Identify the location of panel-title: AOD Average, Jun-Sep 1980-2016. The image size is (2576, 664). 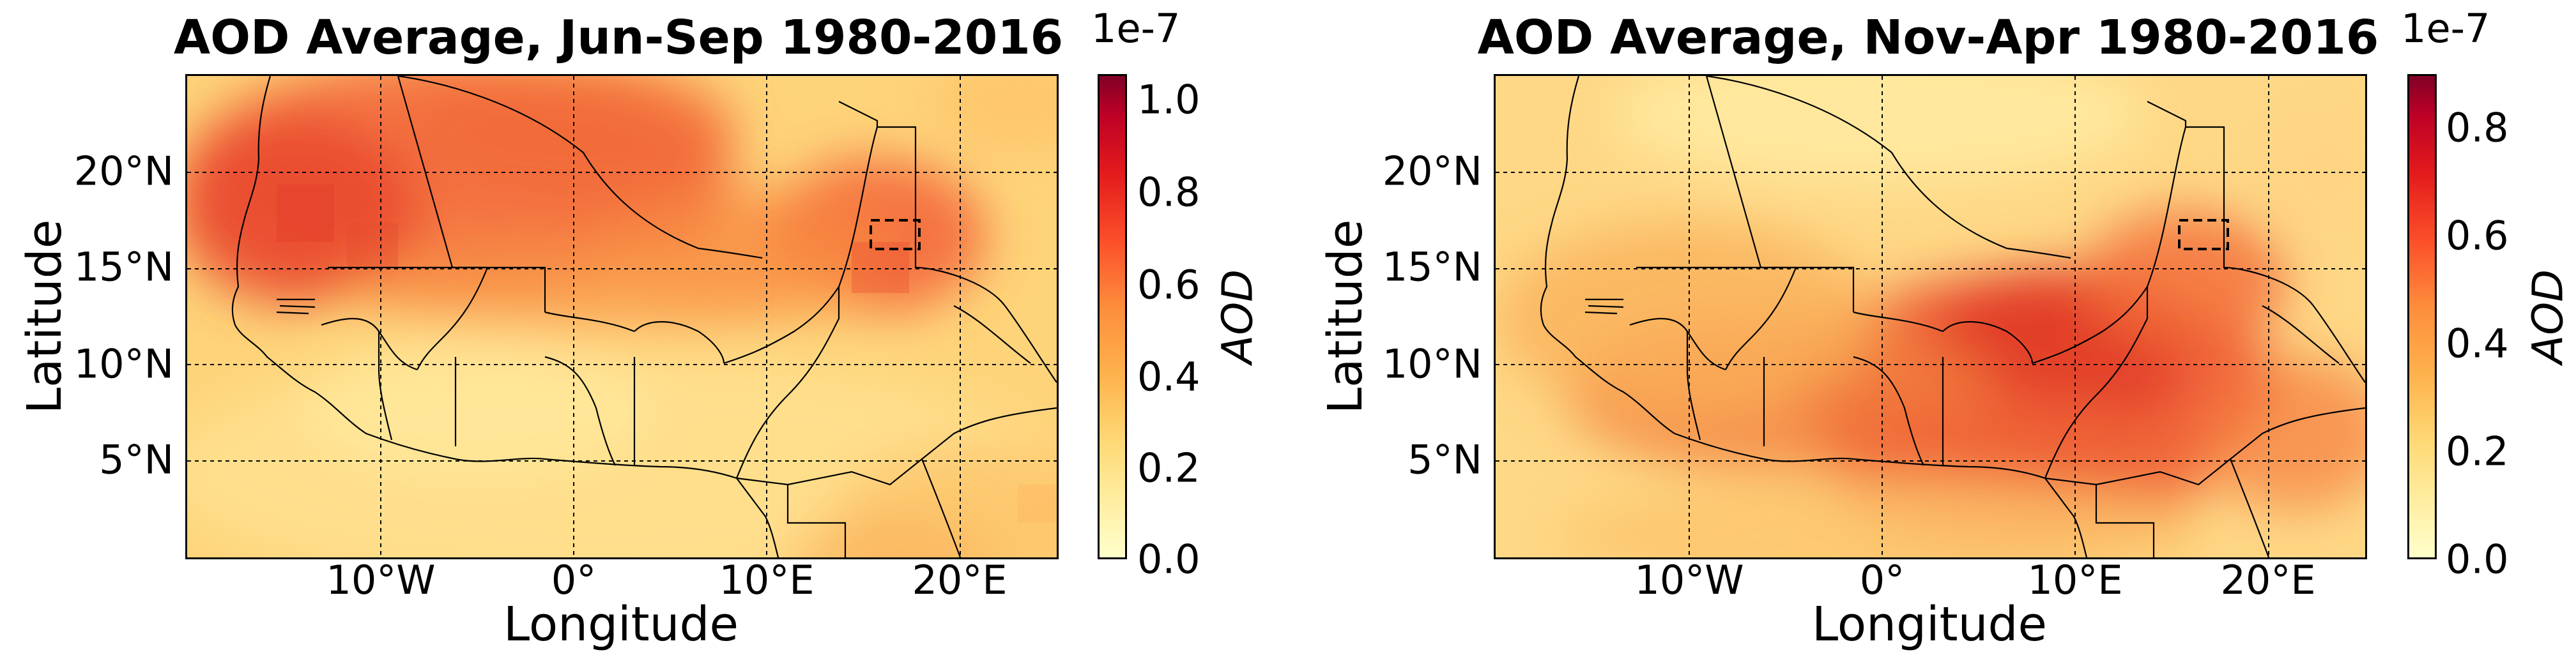
(618, 37).